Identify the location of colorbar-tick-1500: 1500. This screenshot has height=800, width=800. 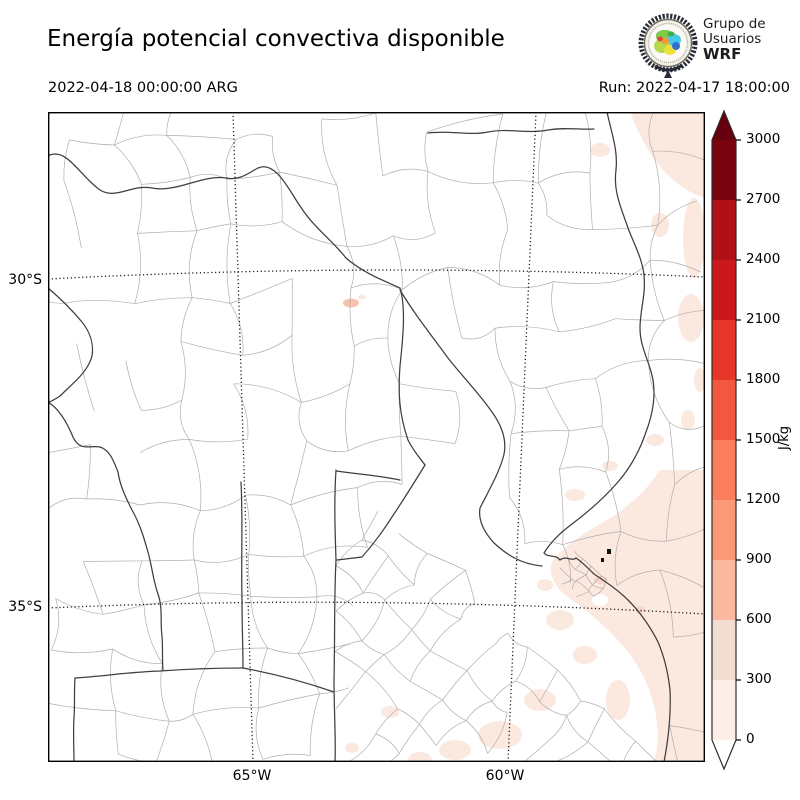
(763, 439).